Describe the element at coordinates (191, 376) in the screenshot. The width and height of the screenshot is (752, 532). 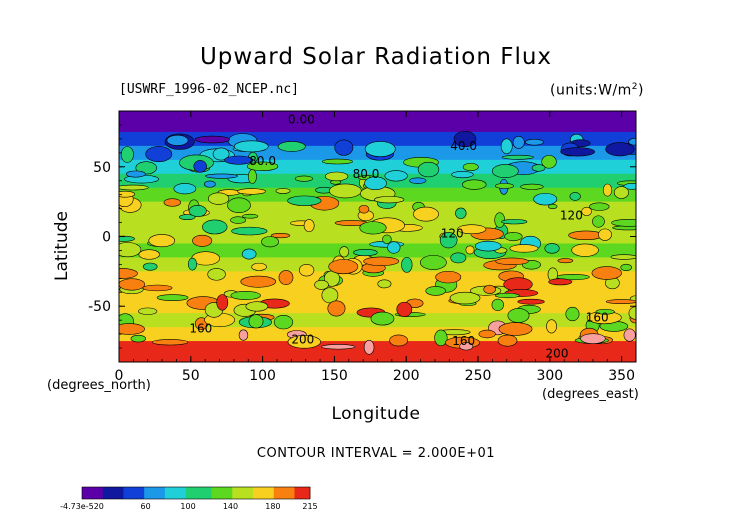
I see `x-tick-label: 50` at that location.